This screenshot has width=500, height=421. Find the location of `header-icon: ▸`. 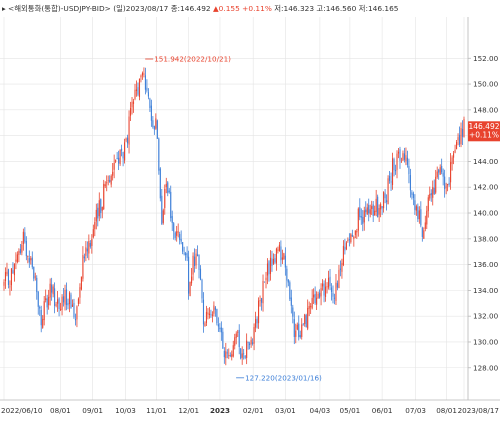

header-icon: ▸ is located at coordinates (4, 8).